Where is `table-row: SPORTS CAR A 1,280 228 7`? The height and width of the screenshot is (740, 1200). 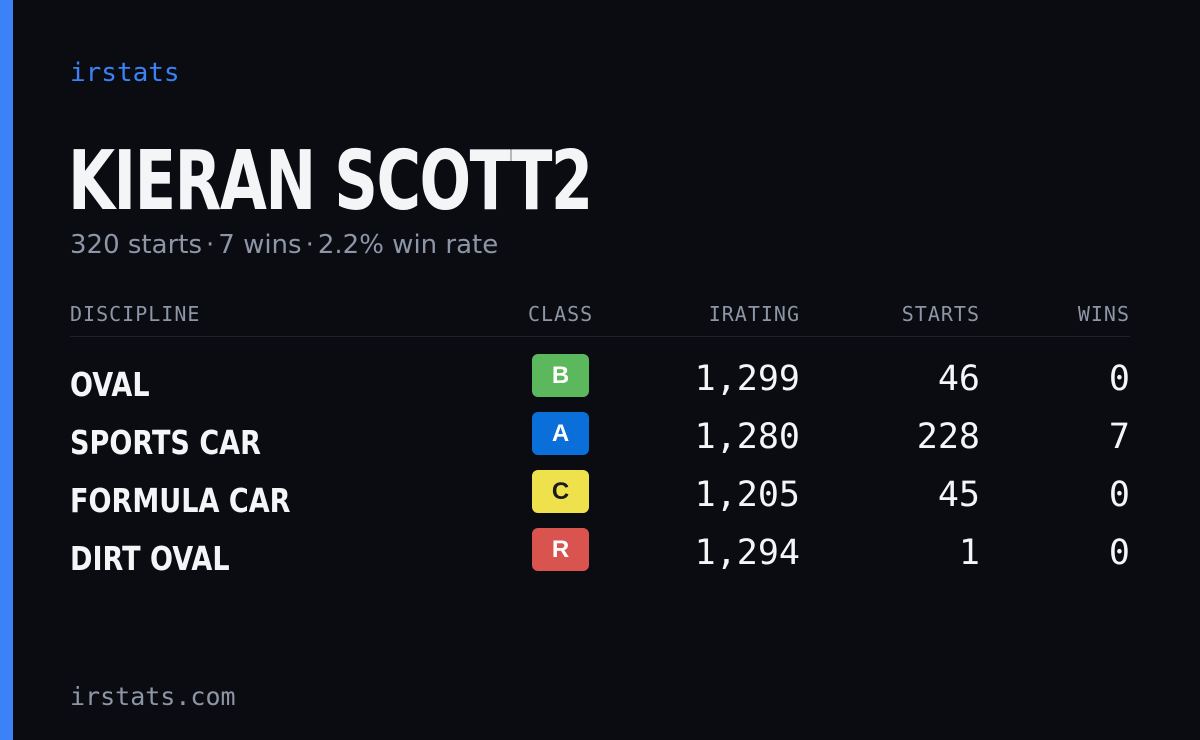 table-row: SPORTS CAR A 1,280 228 7 is located at coordinates (600, 443).